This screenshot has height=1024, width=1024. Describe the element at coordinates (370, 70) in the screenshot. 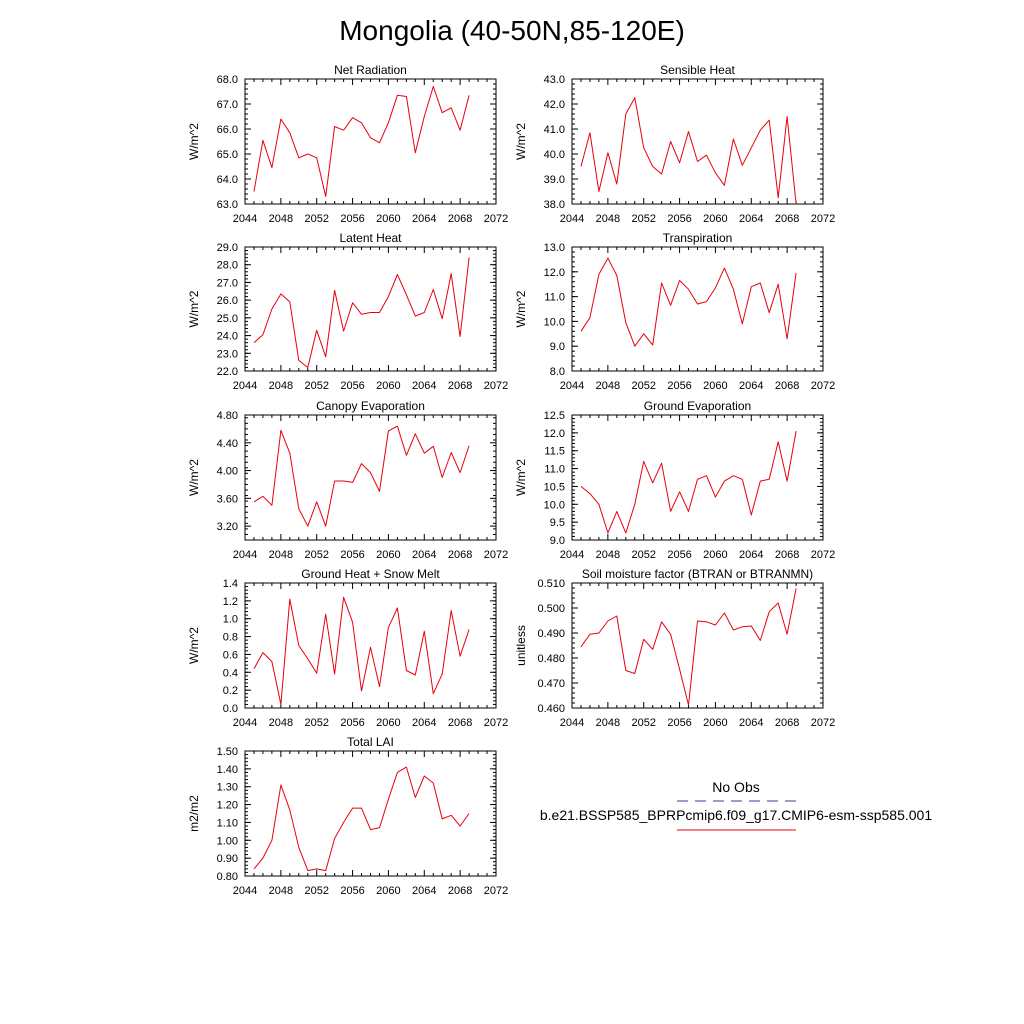

I see `panel-title: Net Radiation` at that location.